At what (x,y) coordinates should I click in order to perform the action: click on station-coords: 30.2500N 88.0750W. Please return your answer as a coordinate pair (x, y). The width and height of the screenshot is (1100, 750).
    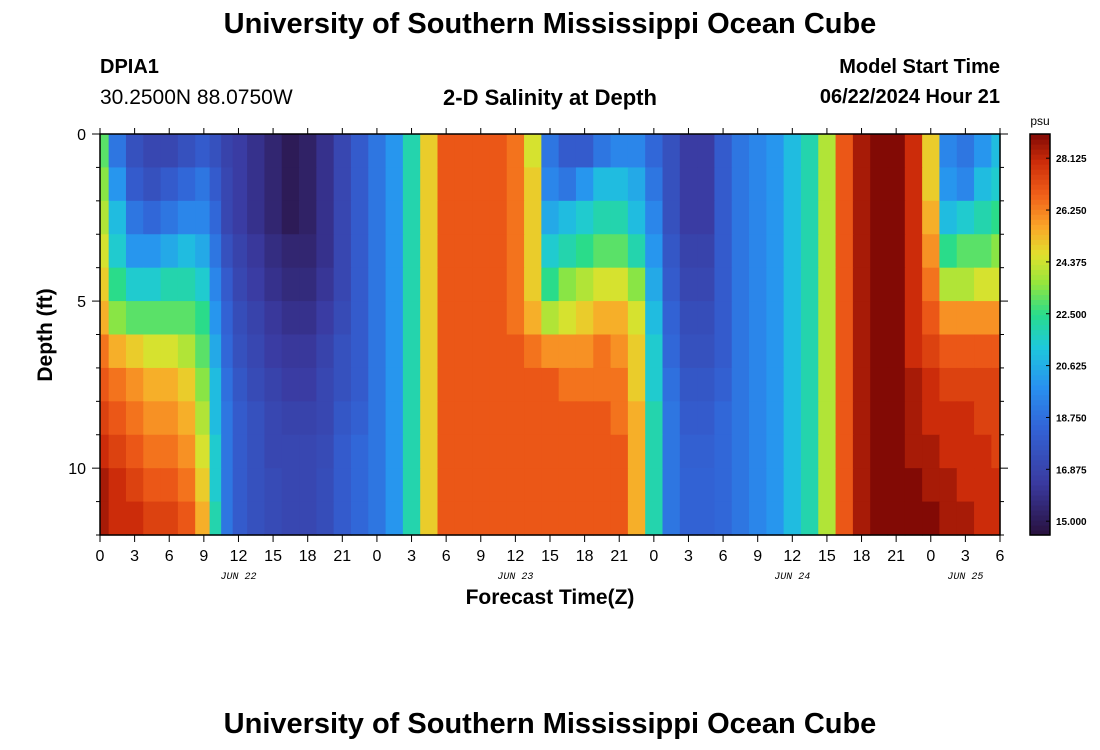
    Looking at the image, I should click on (196, 97).